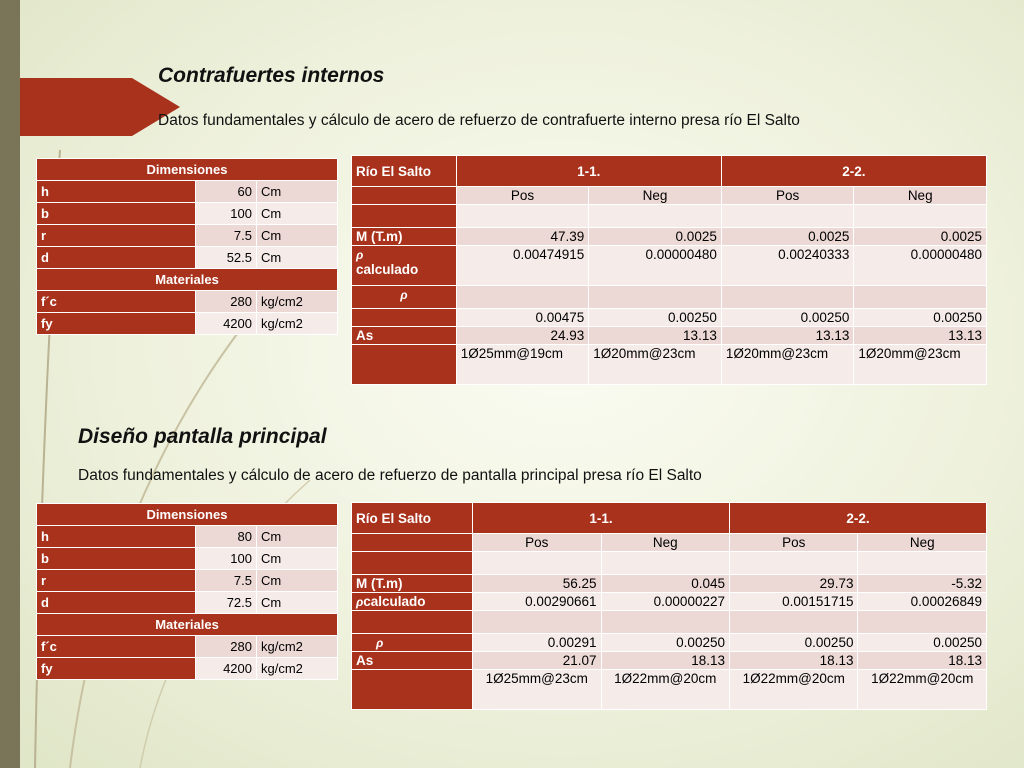 This screenshot has height=768, width=1024. Describe the element at coordinates (404, 335) in the screenshot. I see `as-label: As` at that location.